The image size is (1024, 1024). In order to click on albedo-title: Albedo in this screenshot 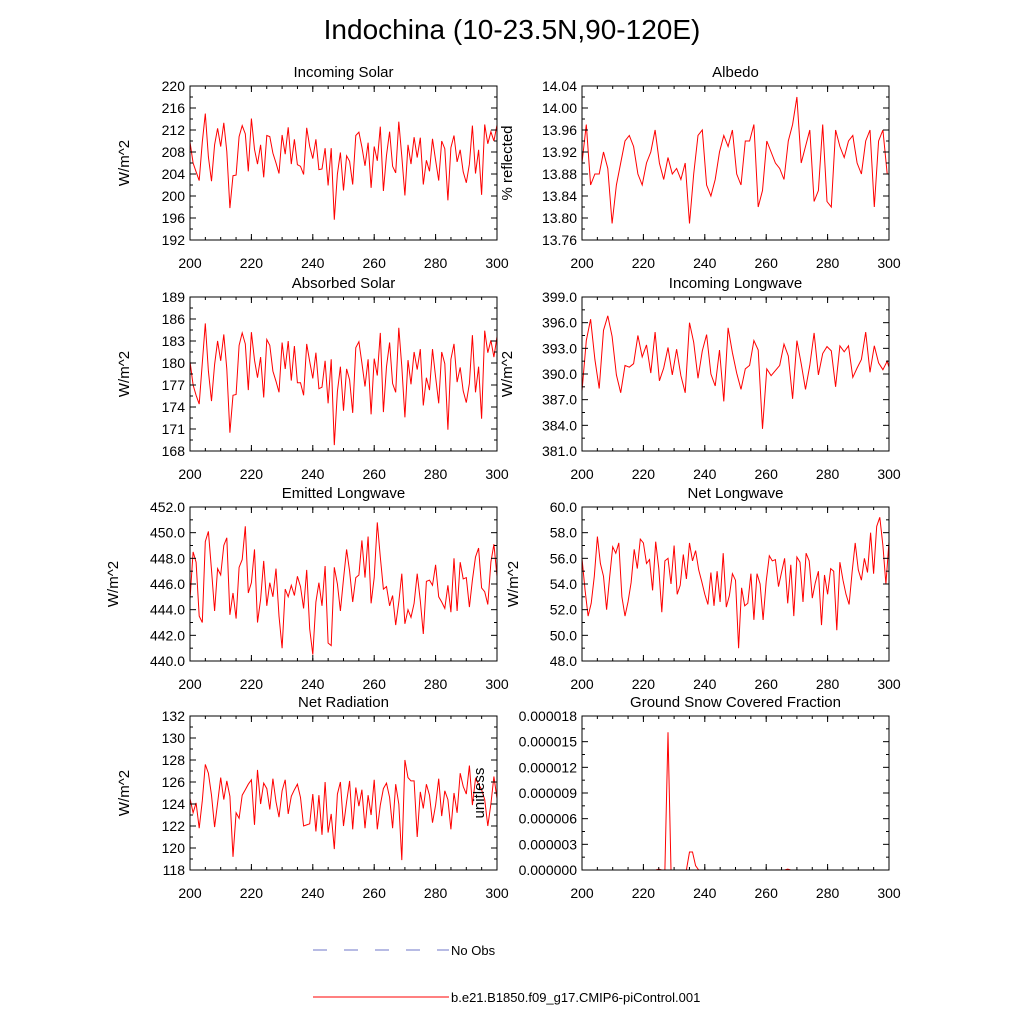, I will do `click(735, 72)`.